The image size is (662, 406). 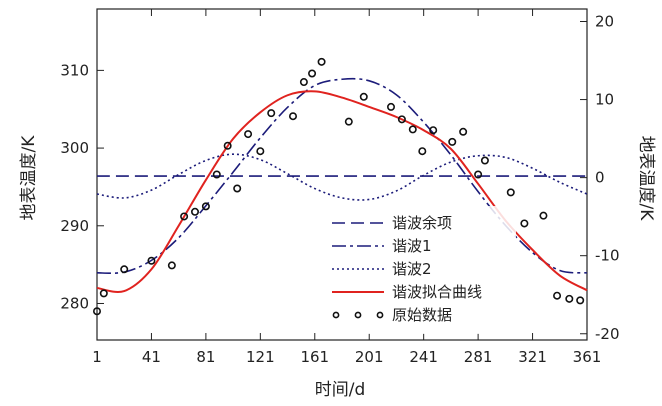 I want to click on legend-label-data: 原始数据, so click(x=422, y=315).